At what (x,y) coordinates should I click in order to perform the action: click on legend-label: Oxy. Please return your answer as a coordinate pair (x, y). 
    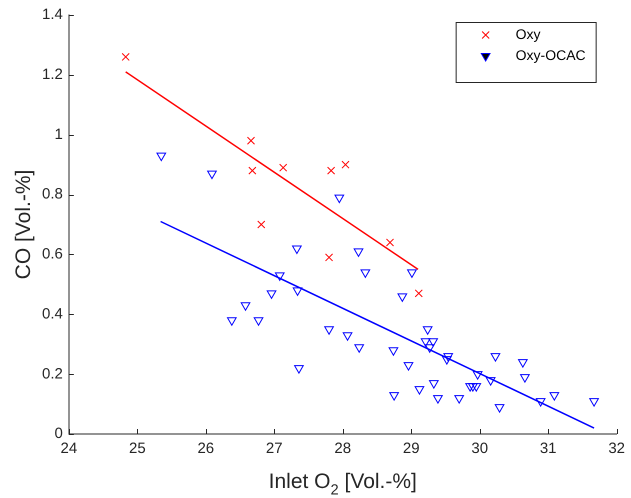
    Looking at the image, I should click on (528, 34).